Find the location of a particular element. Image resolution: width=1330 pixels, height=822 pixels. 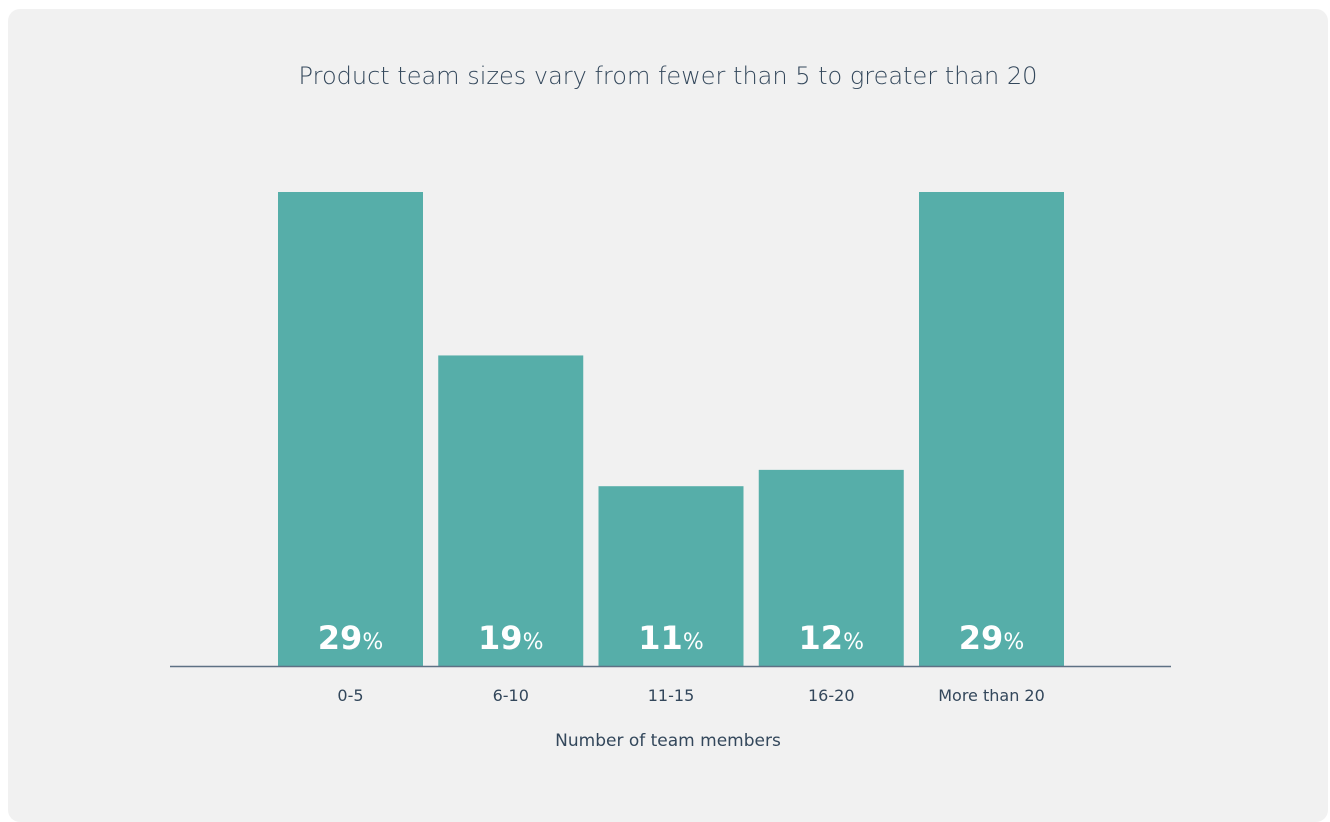

x-tick-label: 6-10 is located at coordinates (511, 695).